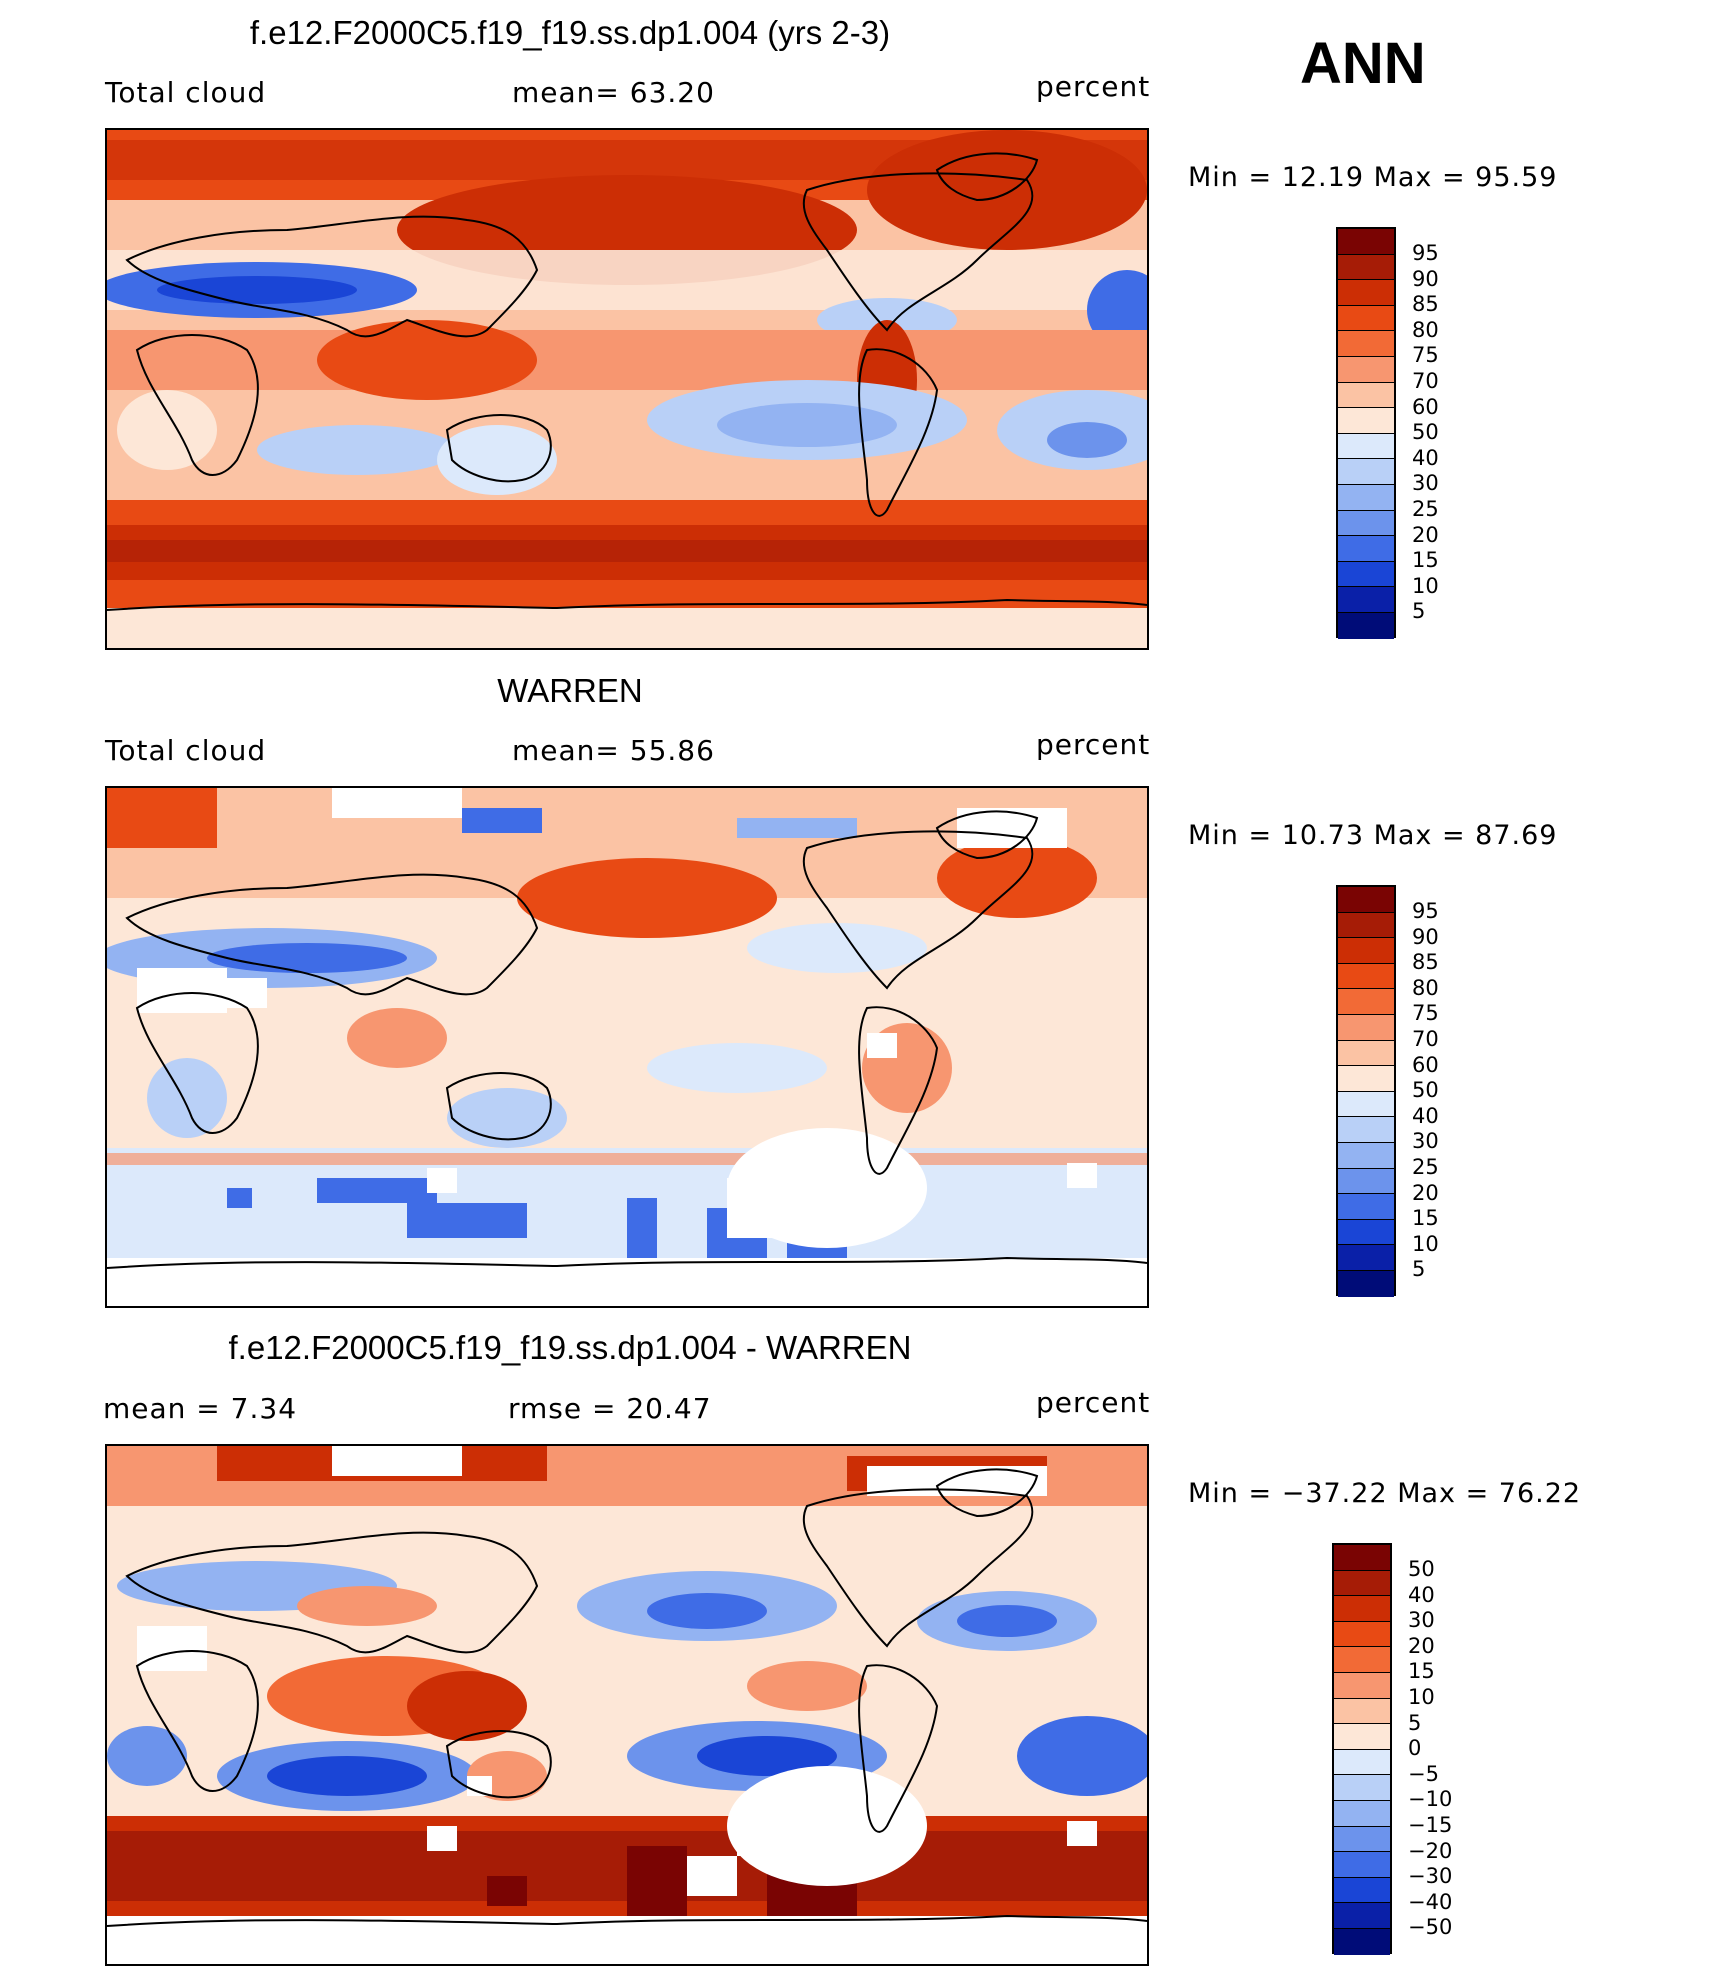 This screenshot has height=1975, width=1710. What do you see at coordinates (186, 92) in the screenshot?
I see `panel-1-variable: Total cloud` at bounding box center [186, 92].